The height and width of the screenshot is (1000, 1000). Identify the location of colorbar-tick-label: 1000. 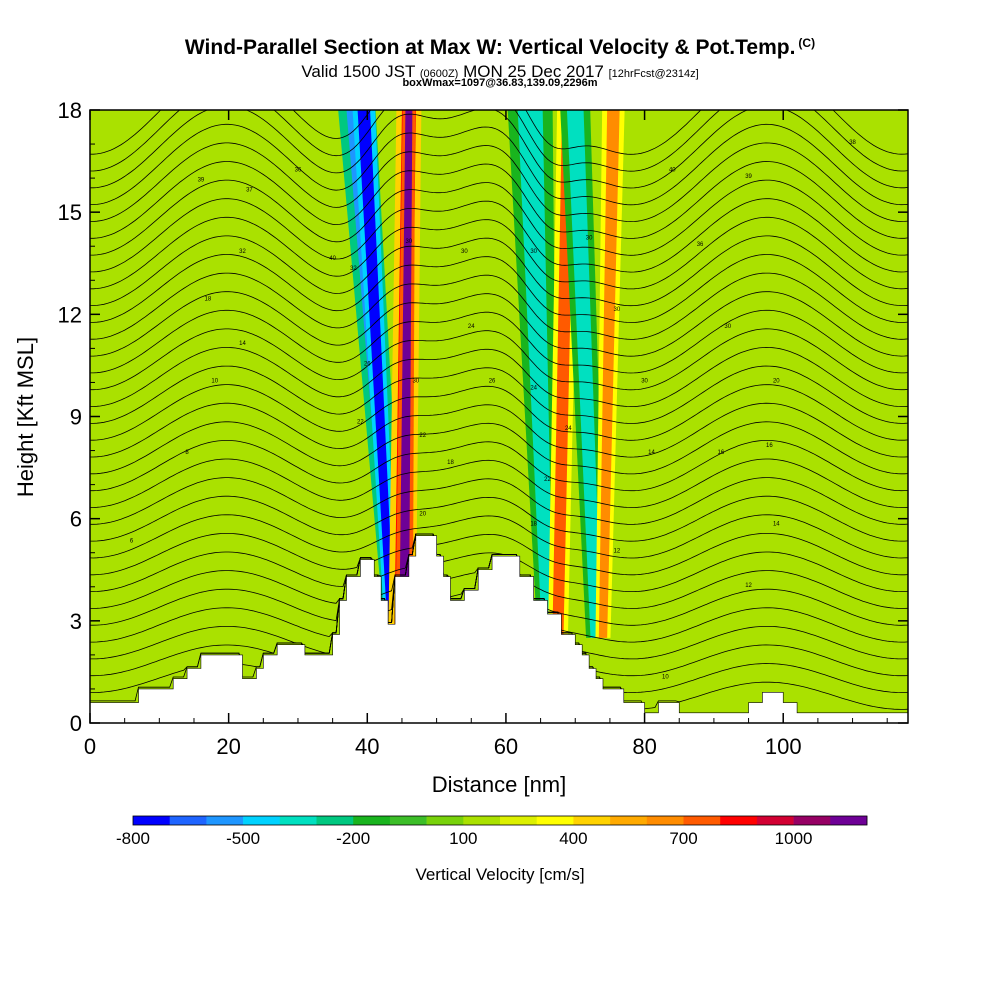
(794, 838).